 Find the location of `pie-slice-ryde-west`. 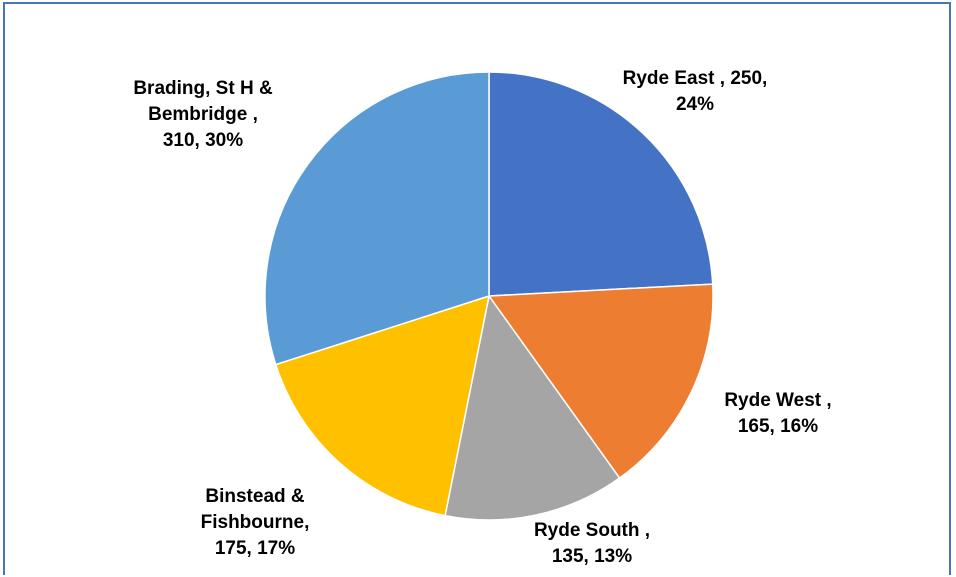

pie-slice-ryde-west is located at coordinates (600, 381).